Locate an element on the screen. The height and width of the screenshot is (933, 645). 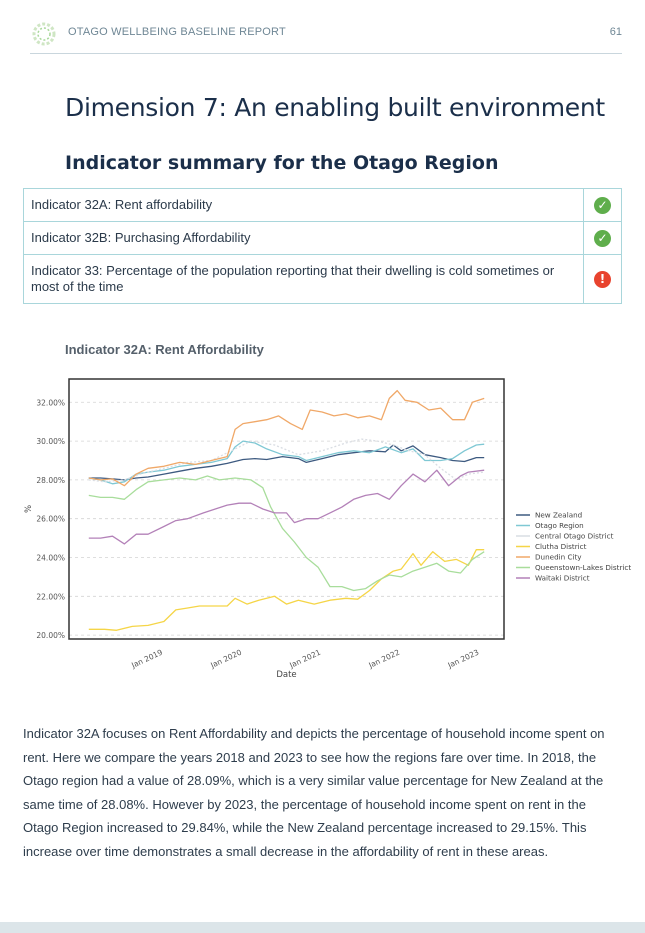
y-tick-label: 20.00% is located at coordinates (50, 635).